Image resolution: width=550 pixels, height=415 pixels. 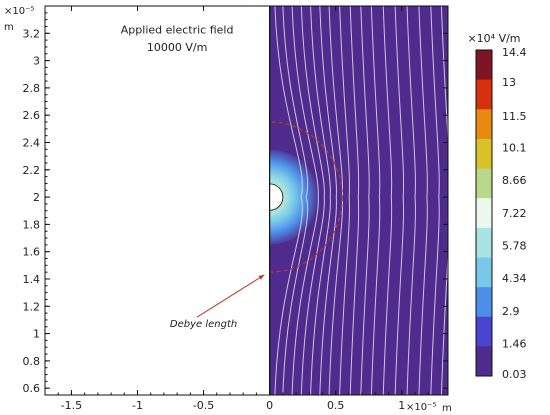 I want to click on y-tick-label: 2.4, so click(x=32, y=142).